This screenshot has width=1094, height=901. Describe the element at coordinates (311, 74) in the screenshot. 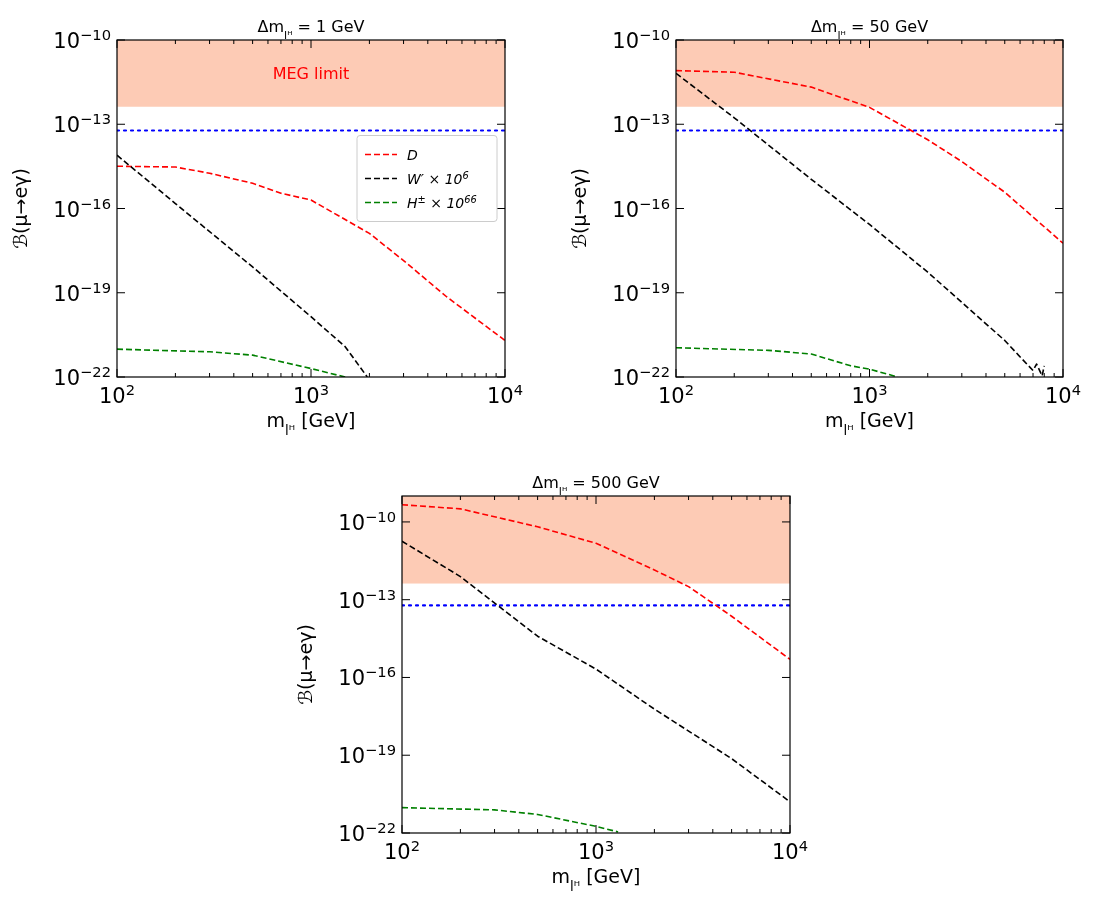

I see `band-label: MEG limit` at that location.